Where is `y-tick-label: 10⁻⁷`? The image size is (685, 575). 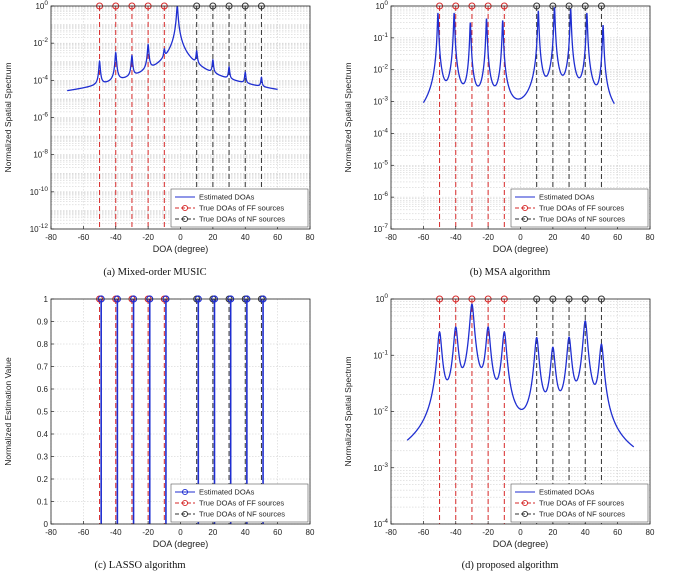 y-tick-label: 10⁻⁷ is located at coordinates (380, 228).